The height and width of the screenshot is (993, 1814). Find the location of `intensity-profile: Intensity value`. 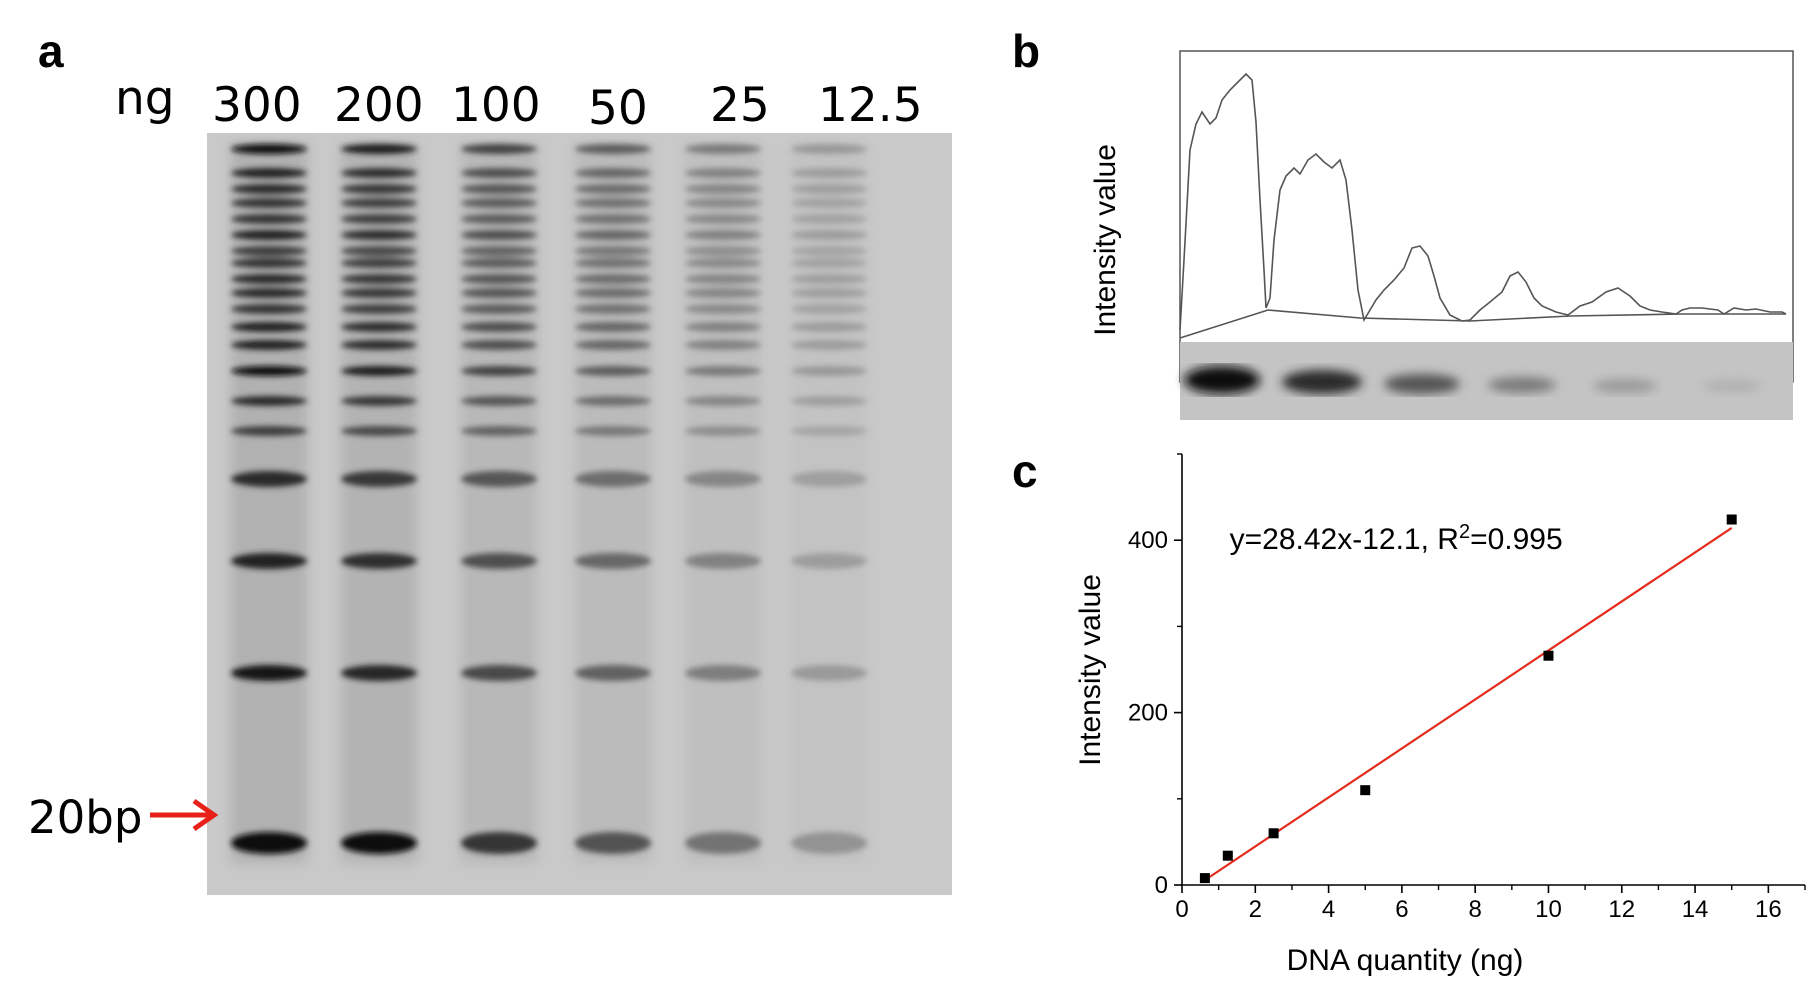

intensity-profile: Intensity value is located at coordinates (1441, 235).